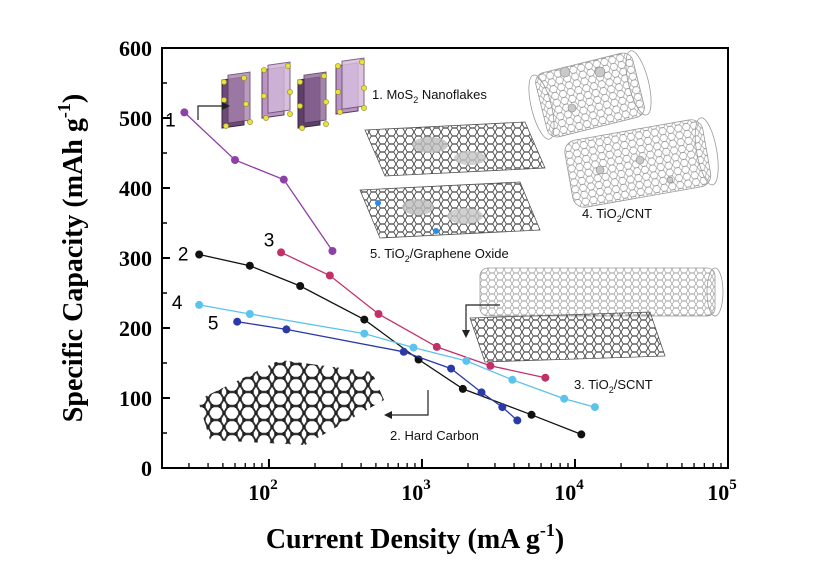 Image resolution: width=834 pixels, height=587 pixels. I want to click on scnt-illustration, so click(593, 315).